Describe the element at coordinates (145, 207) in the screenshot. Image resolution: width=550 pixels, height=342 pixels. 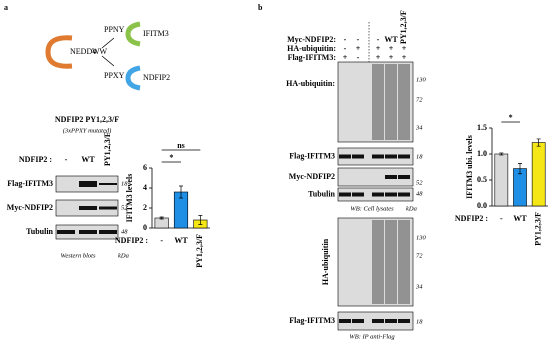
I see `y-tick-label: 2` at that location.